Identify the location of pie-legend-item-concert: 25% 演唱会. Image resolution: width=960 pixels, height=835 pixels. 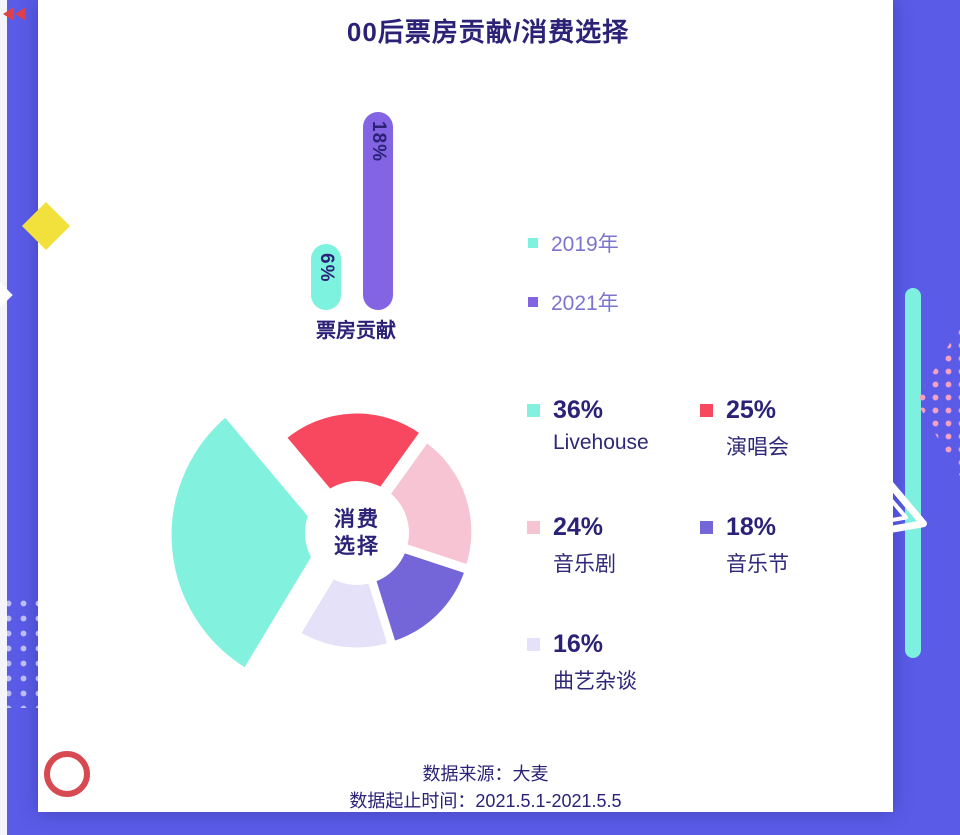
(785, 428).